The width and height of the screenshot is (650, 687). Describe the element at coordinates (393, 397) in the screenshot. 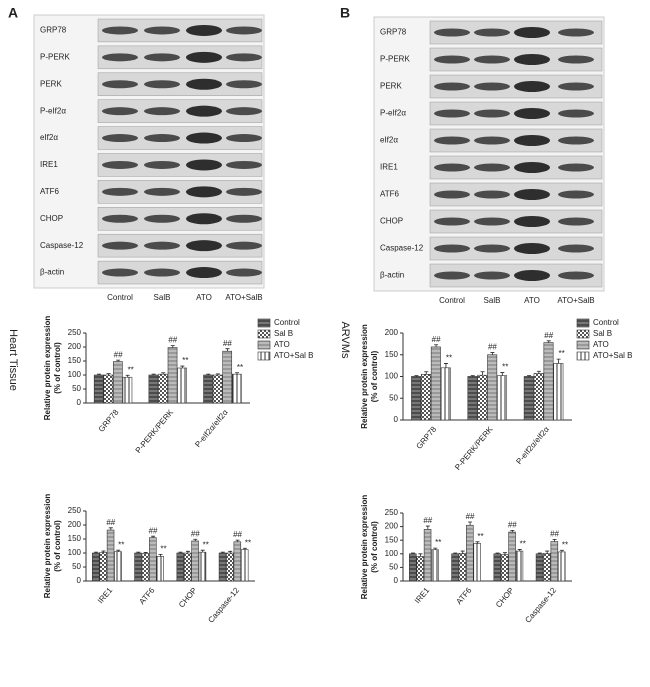

I see `y-tick-label: 50` at that location.